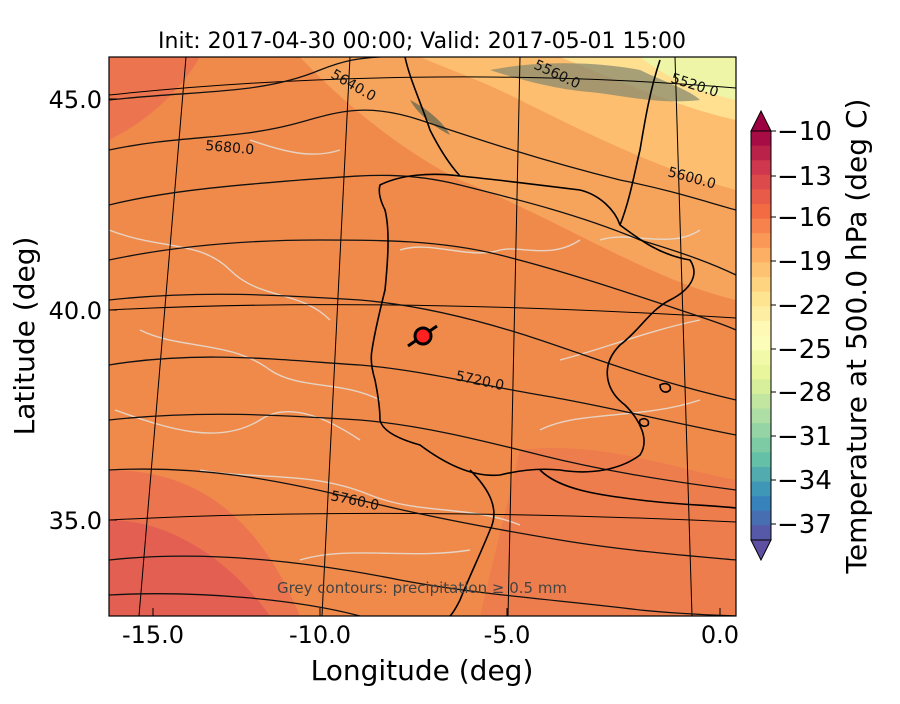  Describe the element at coordinates (688, 78) in the screenshot. I see `coldest-zone-northeast` at that location.